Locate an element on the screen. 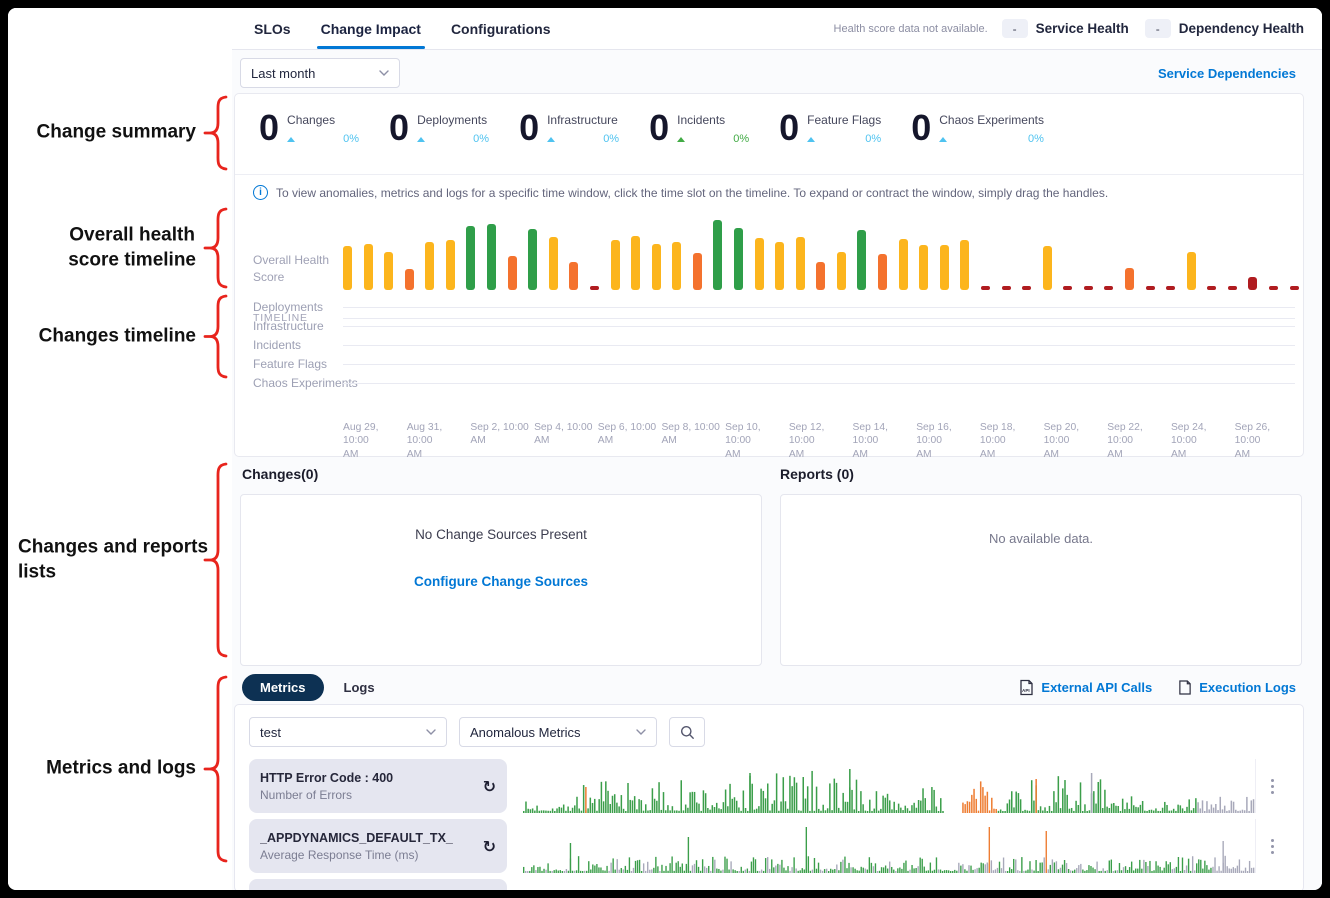 This screenshot has height=898, width=1330. timeline-row-chaos-experiments: Chaos Experiments is located at coordinates (769, 382).